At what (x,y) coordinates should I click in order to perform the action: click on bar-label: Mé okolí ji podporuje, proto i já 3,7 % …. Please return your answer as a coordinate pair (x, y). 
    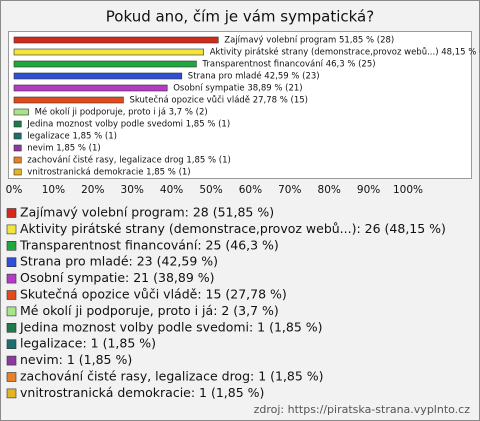
    Looking at the image, I should click on (121, 112).